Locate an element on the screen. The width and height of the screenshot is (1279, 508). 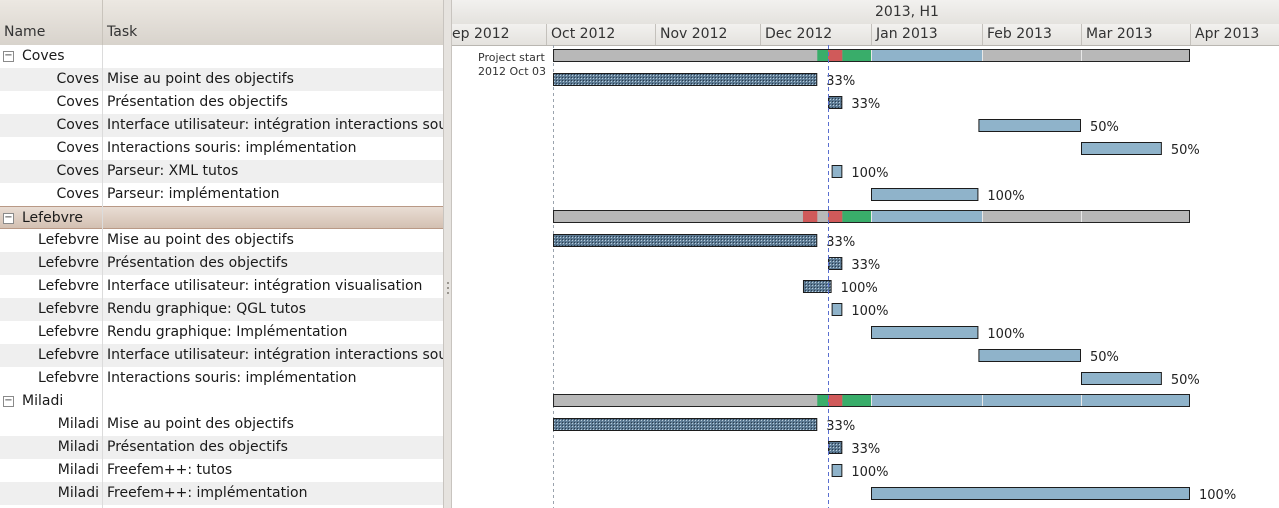
task-row: Coves Parseur: XML tutos is located at coordinates (221, 171).